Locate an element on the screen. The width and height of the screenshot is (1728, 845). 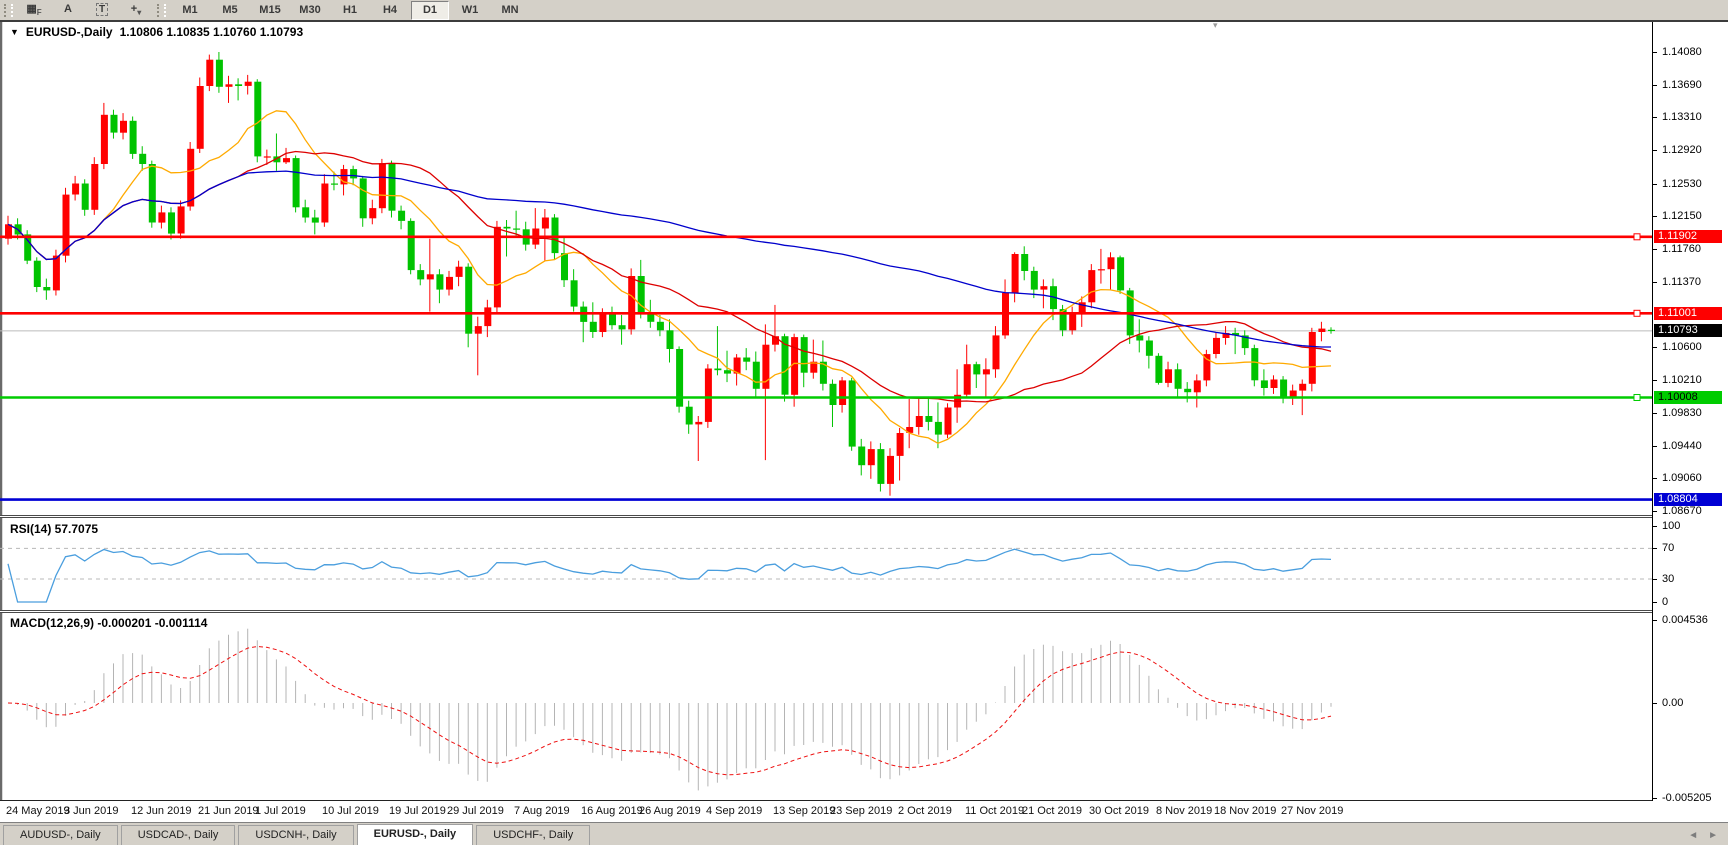
drawing-tools-group: ▦F A T +▾ is located at coordinates (85, 10).